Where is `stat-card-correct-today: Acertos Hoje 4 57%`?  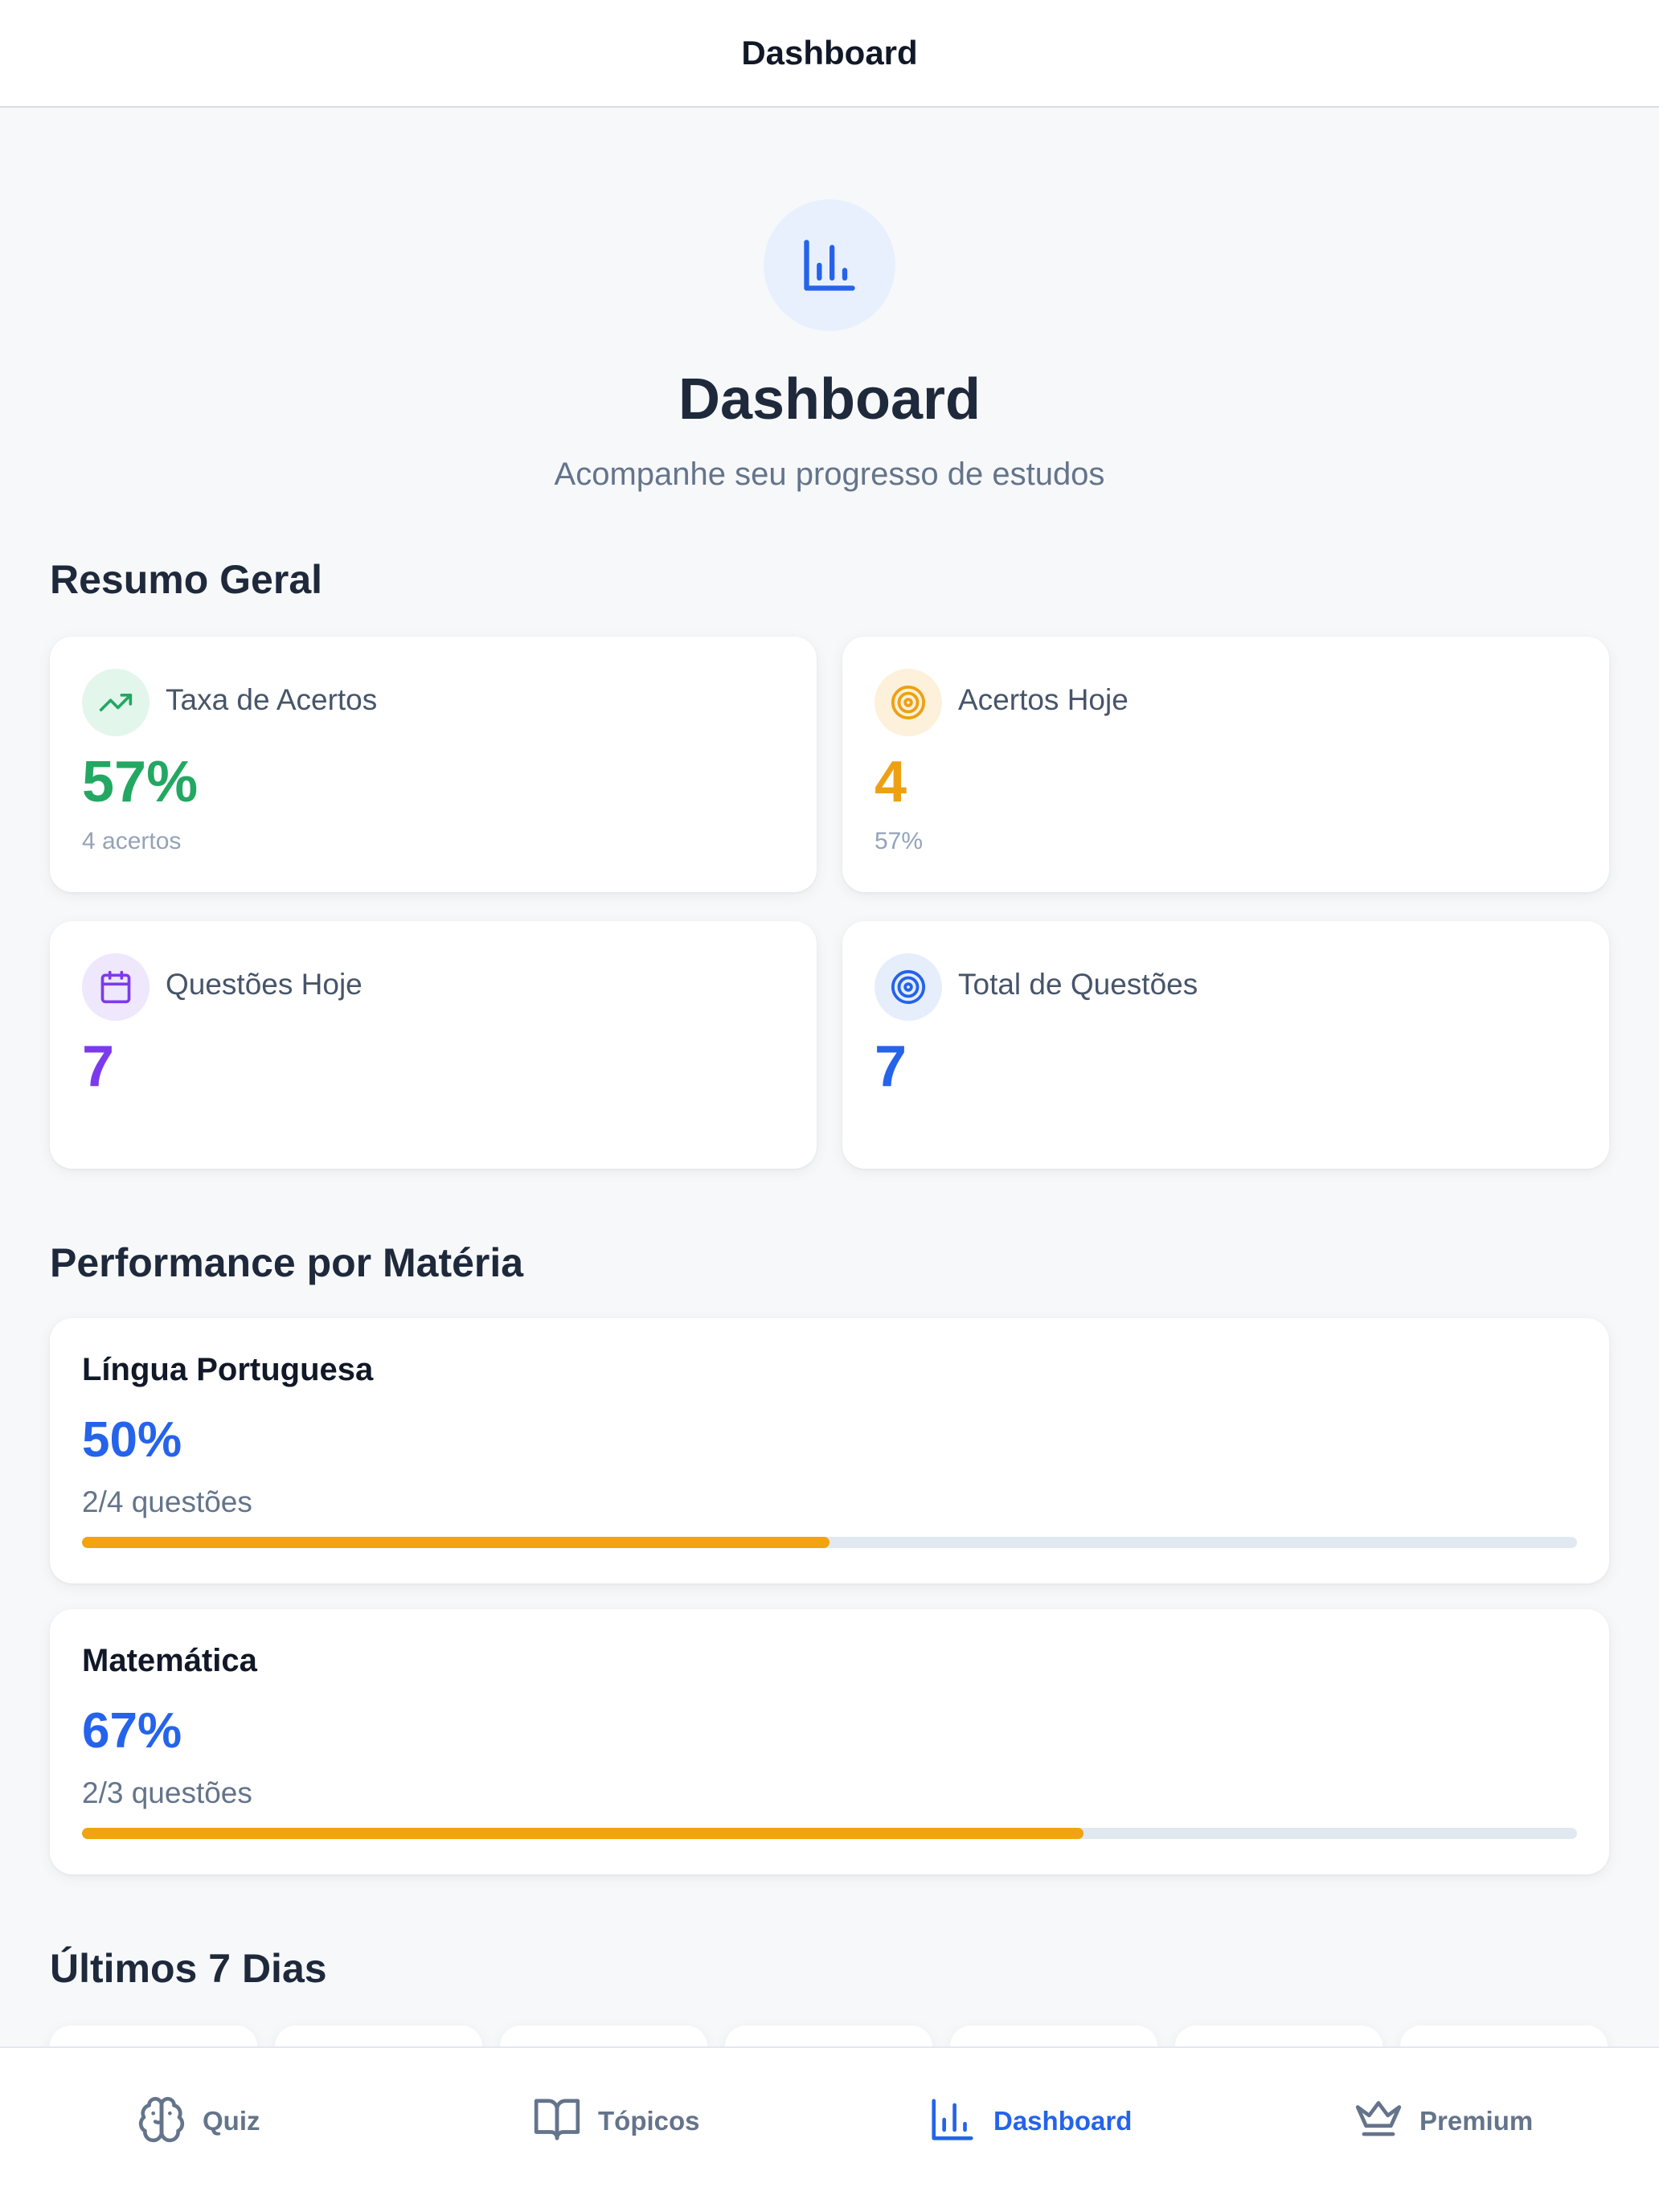
stat-card-correct-today: Acertos Hoje 4 57% is located at coordinates (1225, 764).